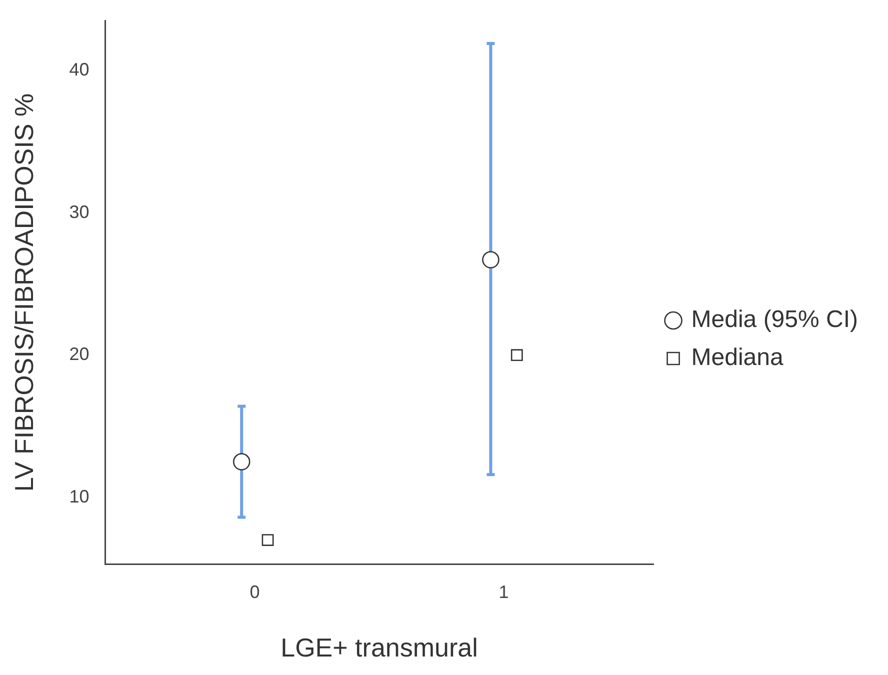  Describe the element at coordinates (737, 358) in the screenshot. I see `legend-label: Mediana` at that location.